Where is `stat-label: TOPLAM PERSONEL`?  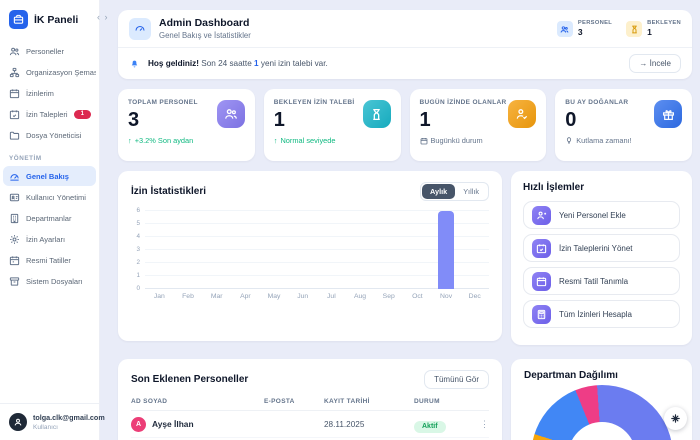 stat-label: TOPLAM PERSONEL is located at coordinates (163, 102).